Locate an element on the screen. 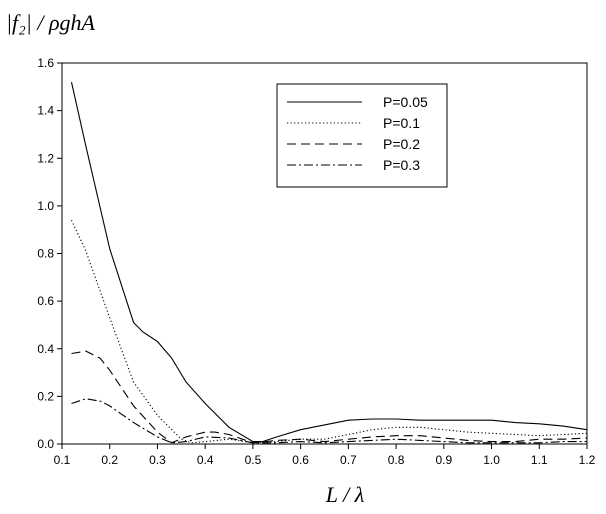 Image resolution: width=606 pixels, height=514 pixels. legend-label: P=0.05 is located at coordinates (405, 102).